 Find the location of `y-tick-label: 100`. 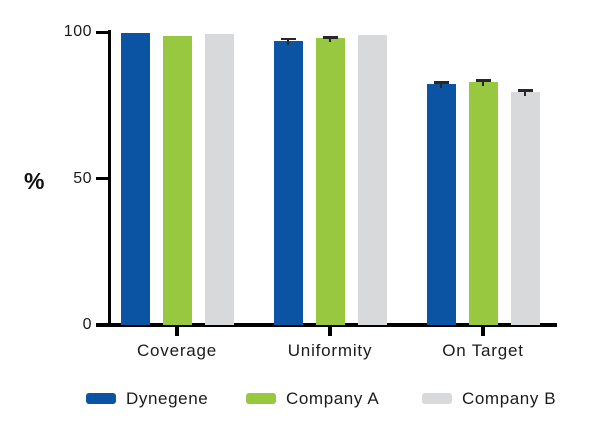

y-tick-label: 100 is located at coordinates (77, 31).